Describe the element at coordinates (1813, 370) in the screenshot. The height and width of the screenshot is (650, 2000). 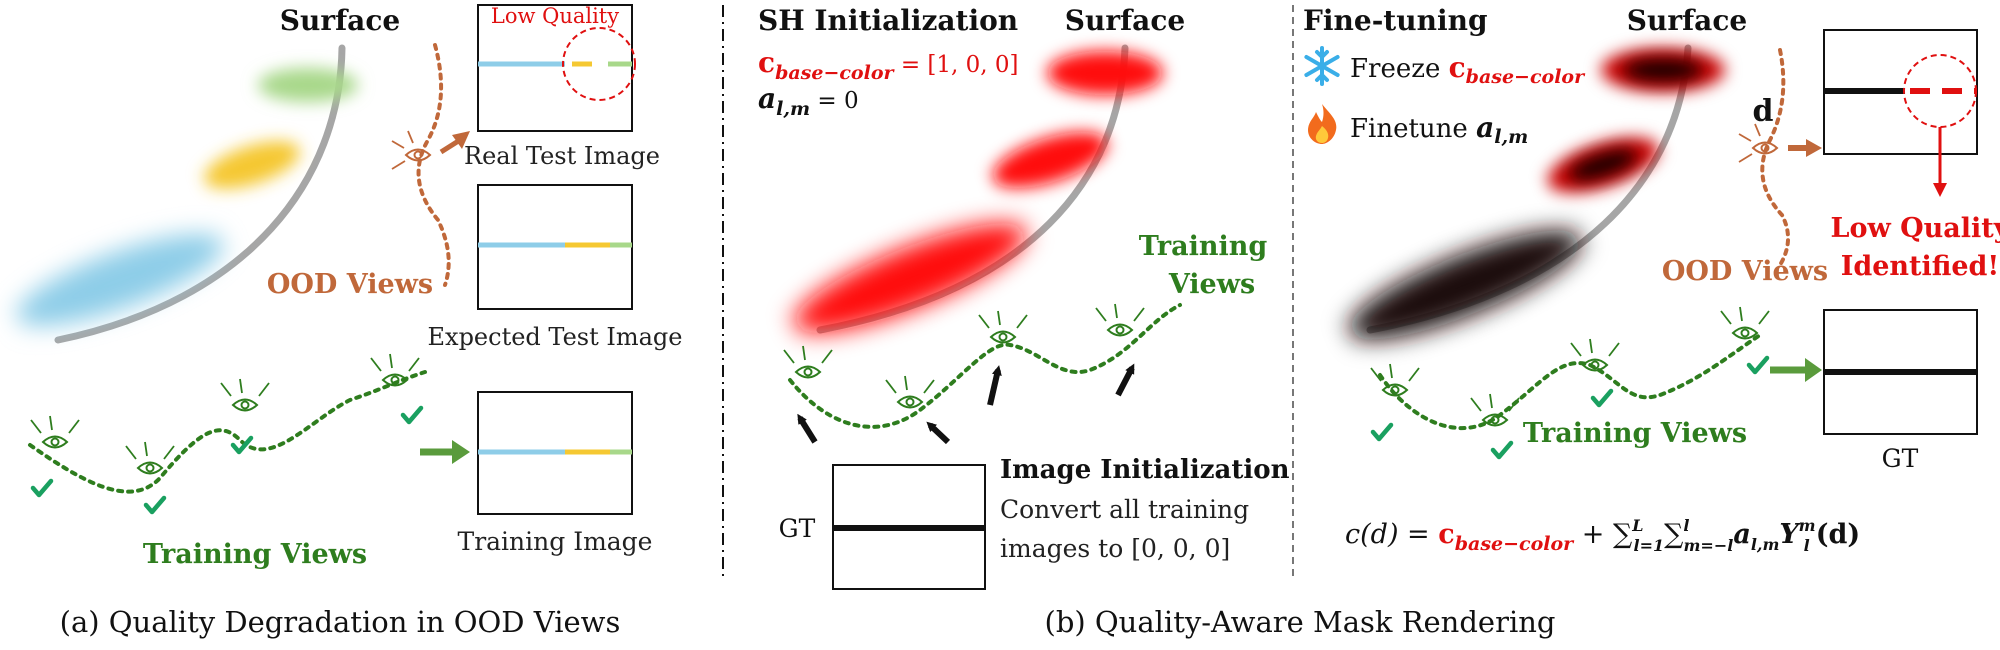
I see `training-arrowhead-c` at that location.